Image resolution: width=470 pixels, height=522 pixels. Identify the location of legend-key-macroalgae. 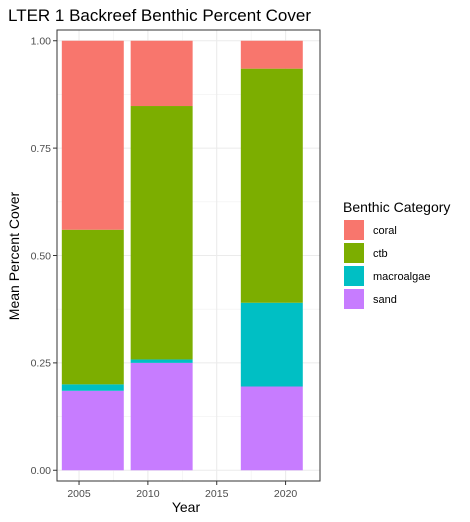
(354, 276).